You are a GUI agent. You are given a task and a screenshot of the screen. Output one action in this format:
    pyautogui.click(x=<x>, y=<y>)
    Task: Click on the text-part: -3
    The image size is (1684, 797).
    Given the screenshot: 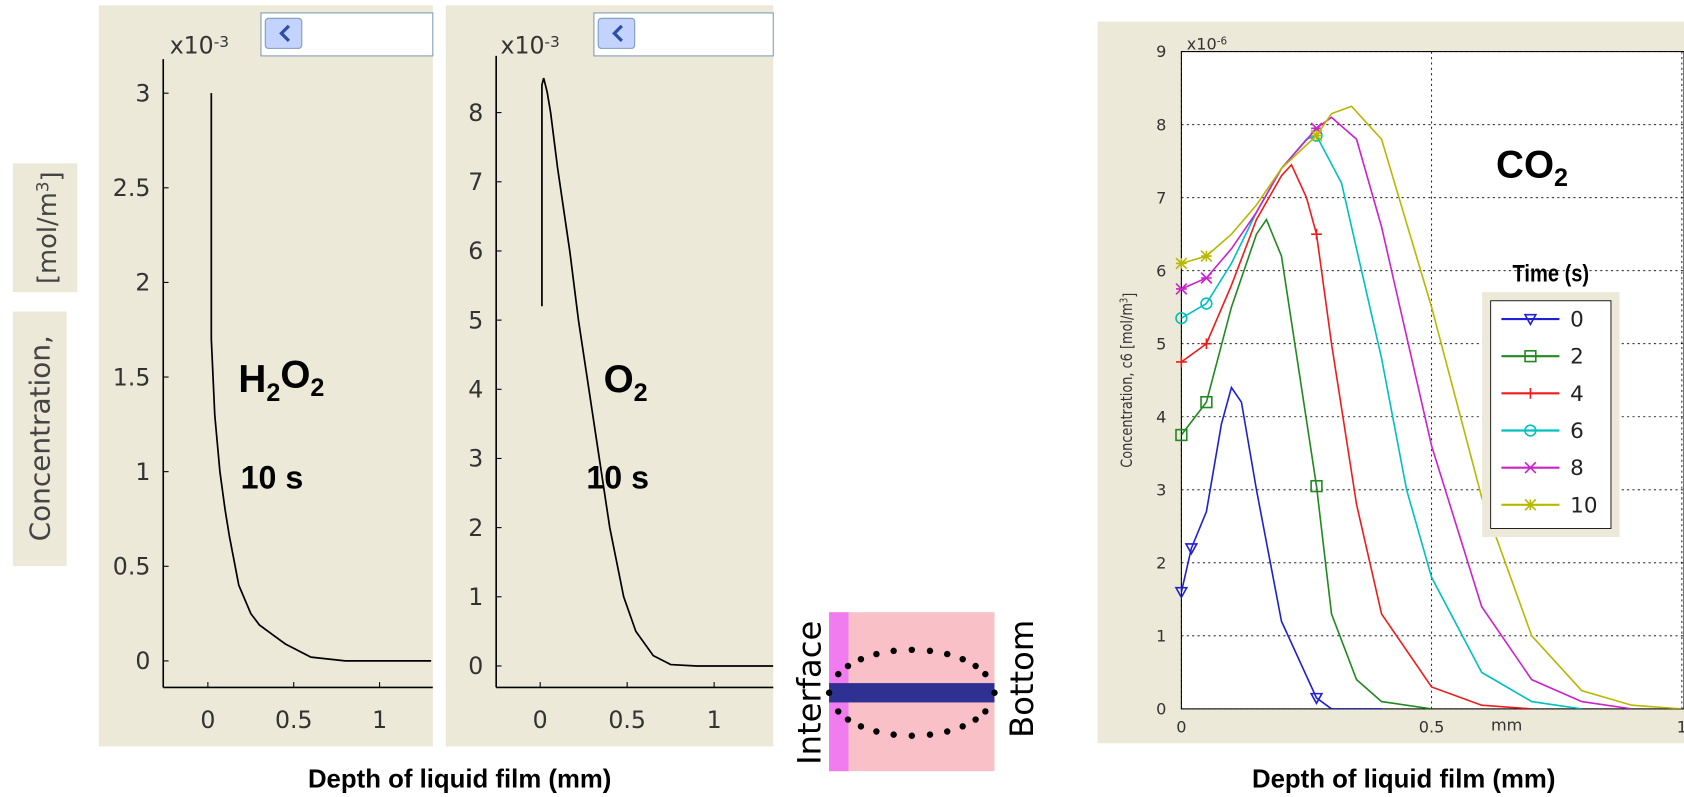 What is the action you would take?
    pyautogui.click(x=551, y=42)
    